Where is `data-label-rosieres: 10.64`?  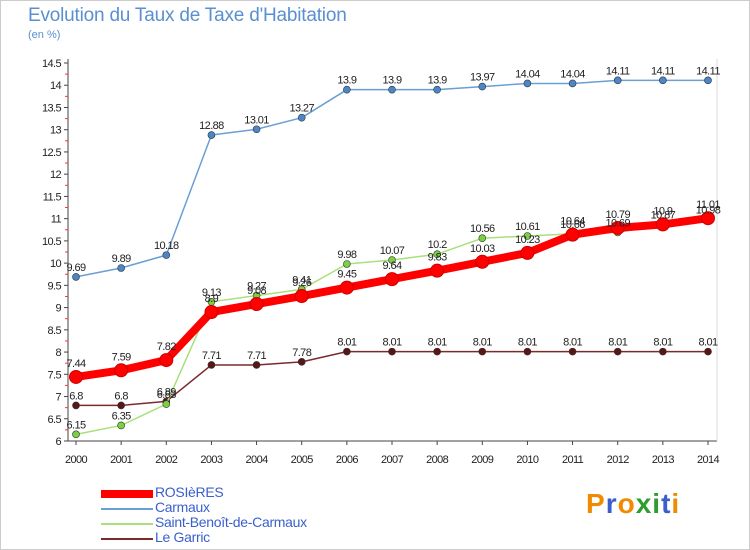
data-label-rosieres: 10.64 is located at coordinates (572, 222).